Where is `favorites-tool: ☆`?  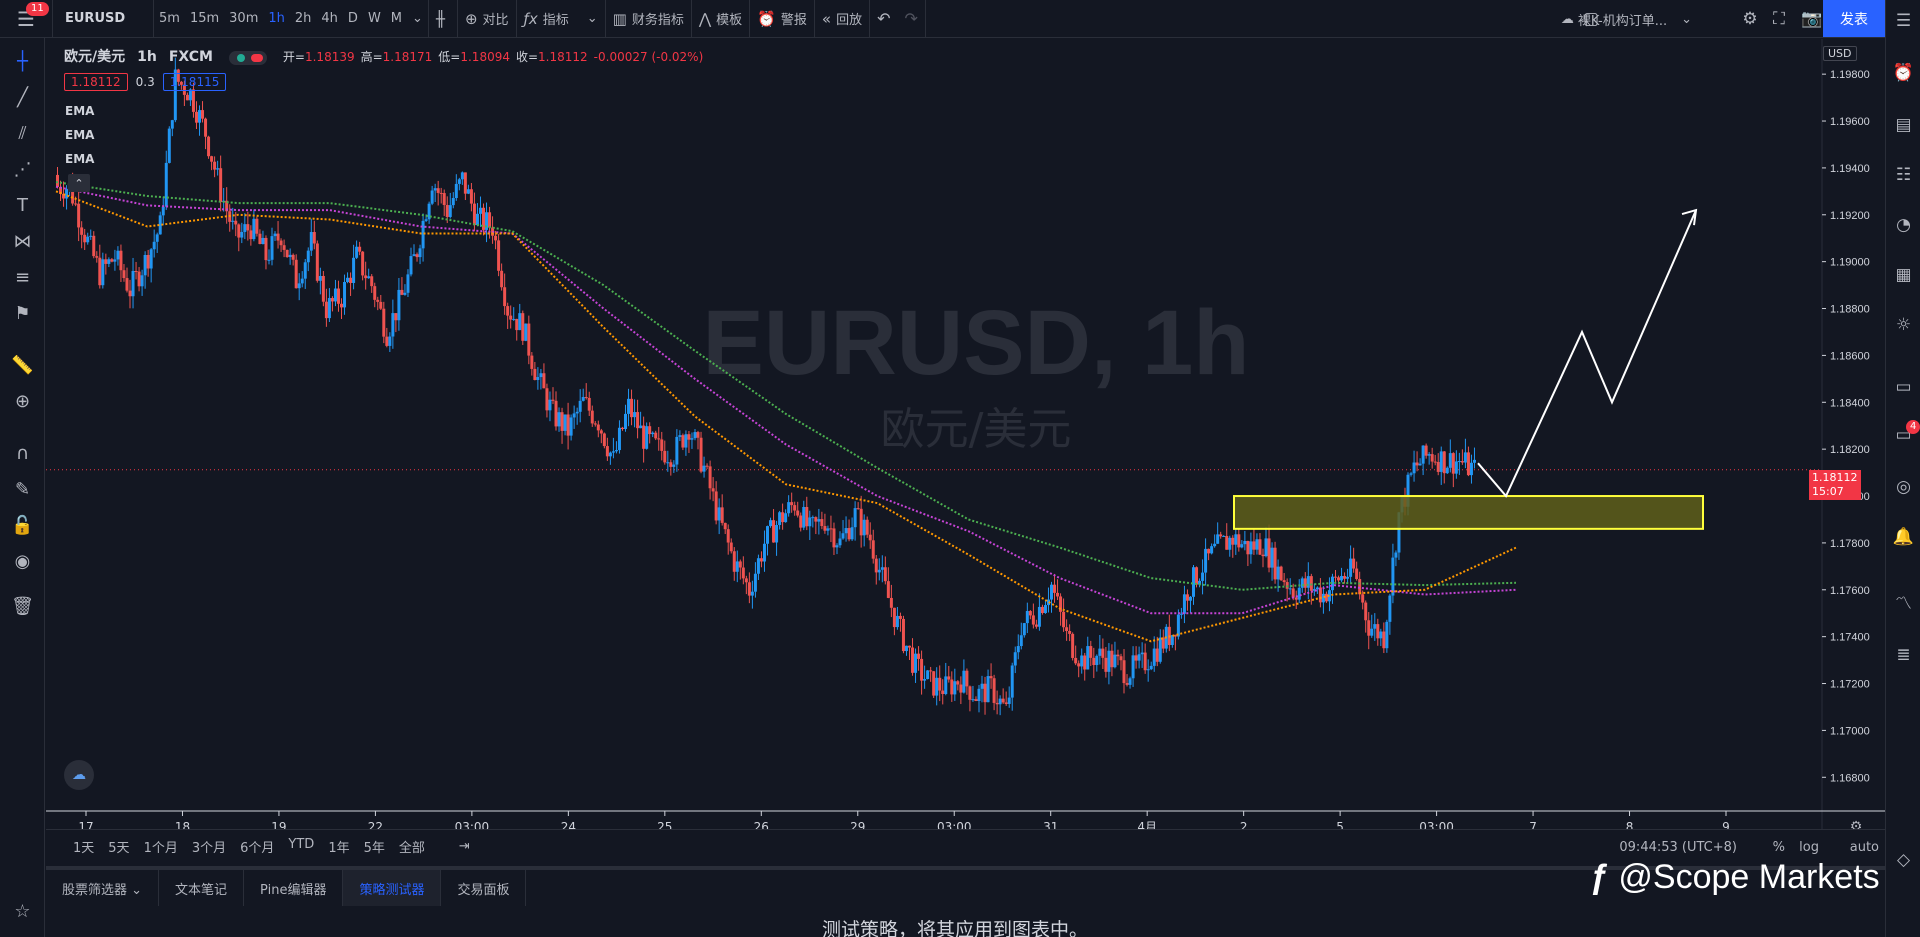
favorites-tool: ☆ is located at coordinates (22, 911).